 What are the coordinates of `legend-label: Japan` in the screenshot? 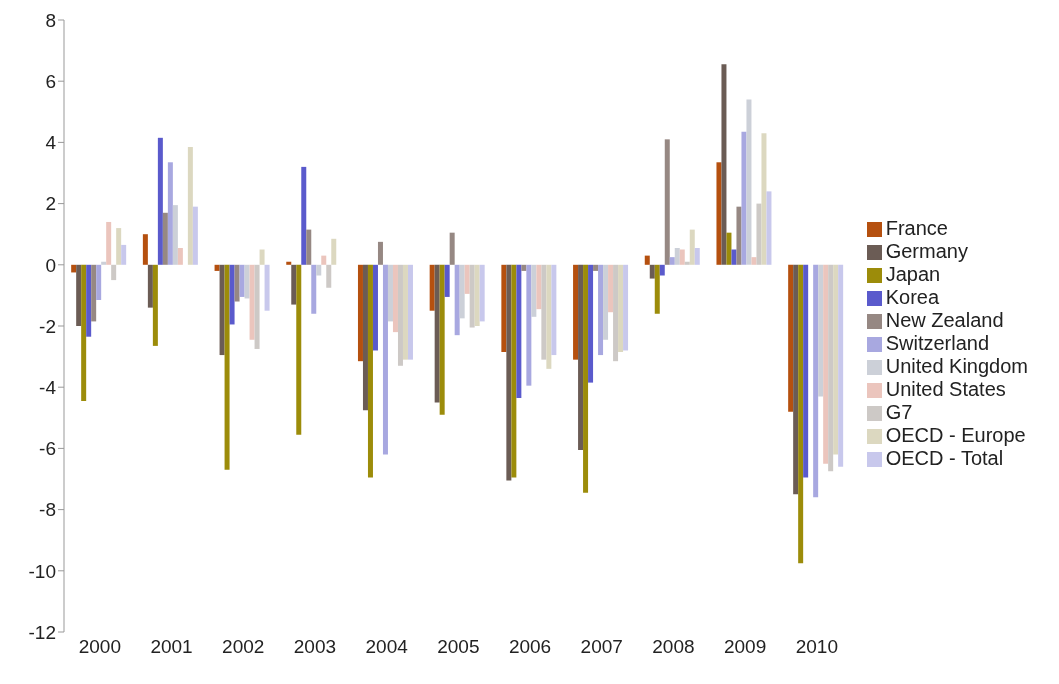 It's located at (913, 273).